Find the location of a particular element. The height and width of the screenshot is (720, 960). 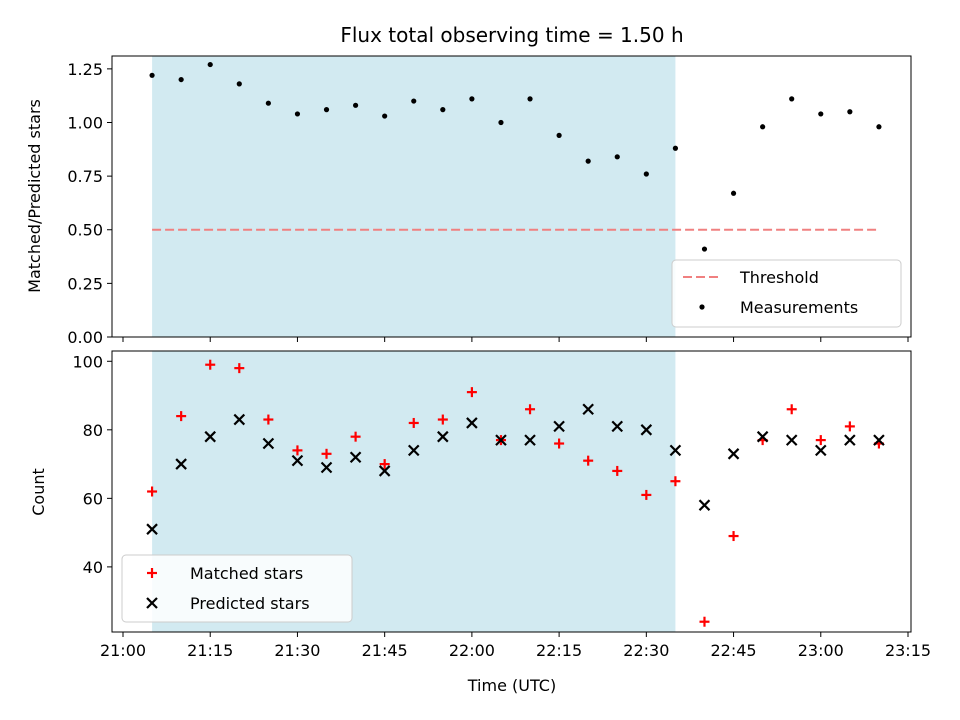

top-y-tick-label: 0.50 is located at coordinates (85, 230).